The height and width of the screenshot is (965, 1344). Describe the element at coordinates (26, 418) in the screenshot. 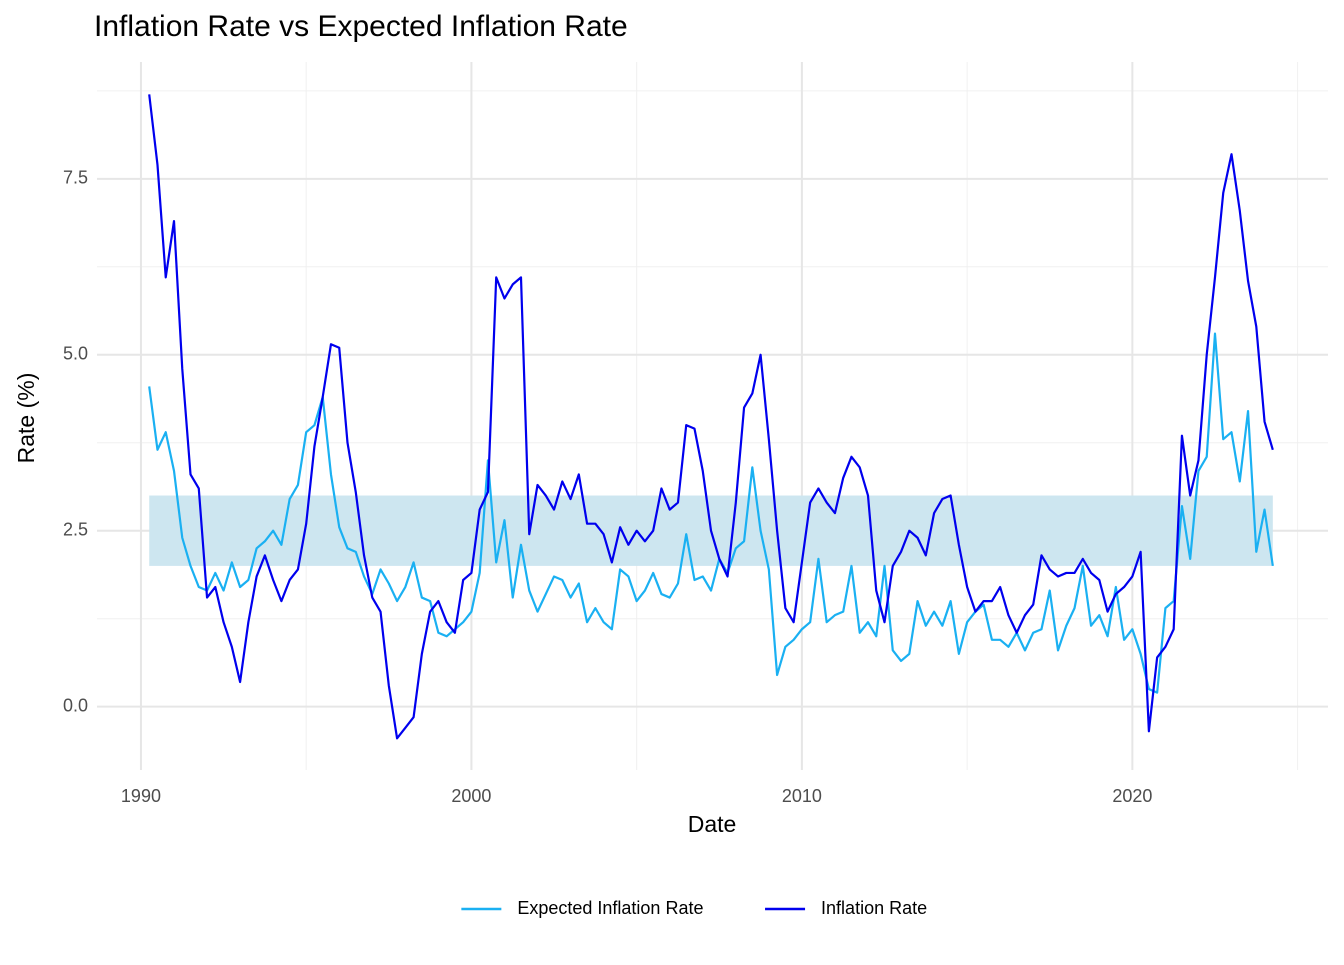

I see `y-axis-label: Rate (%)` at that location.